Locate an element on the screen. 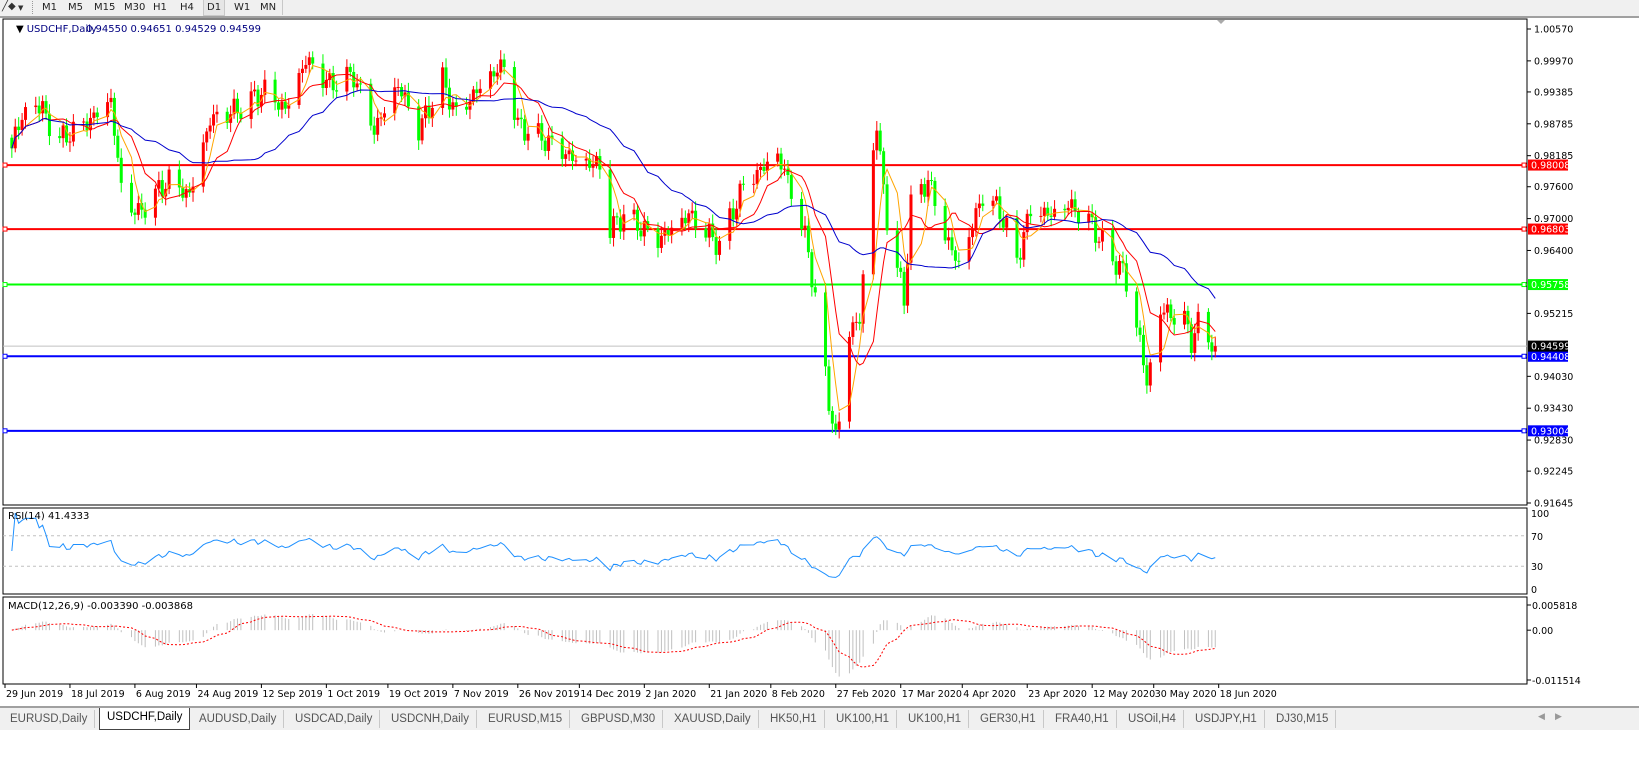 The height and width of the screenshot is (765, 1639). level-price-label: 0.94408 is located at coordinates (1550, 357).